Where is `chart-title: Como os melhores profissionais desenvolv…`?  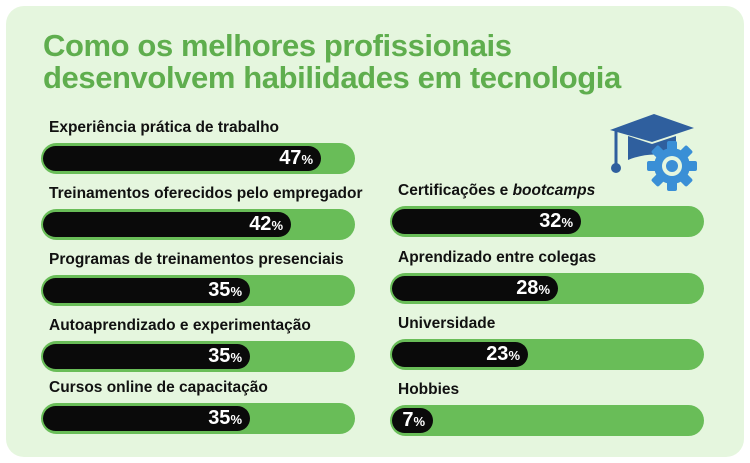
chart-title: Como os melhores profissionais desenvolv… is located at coordinates (332, 62).